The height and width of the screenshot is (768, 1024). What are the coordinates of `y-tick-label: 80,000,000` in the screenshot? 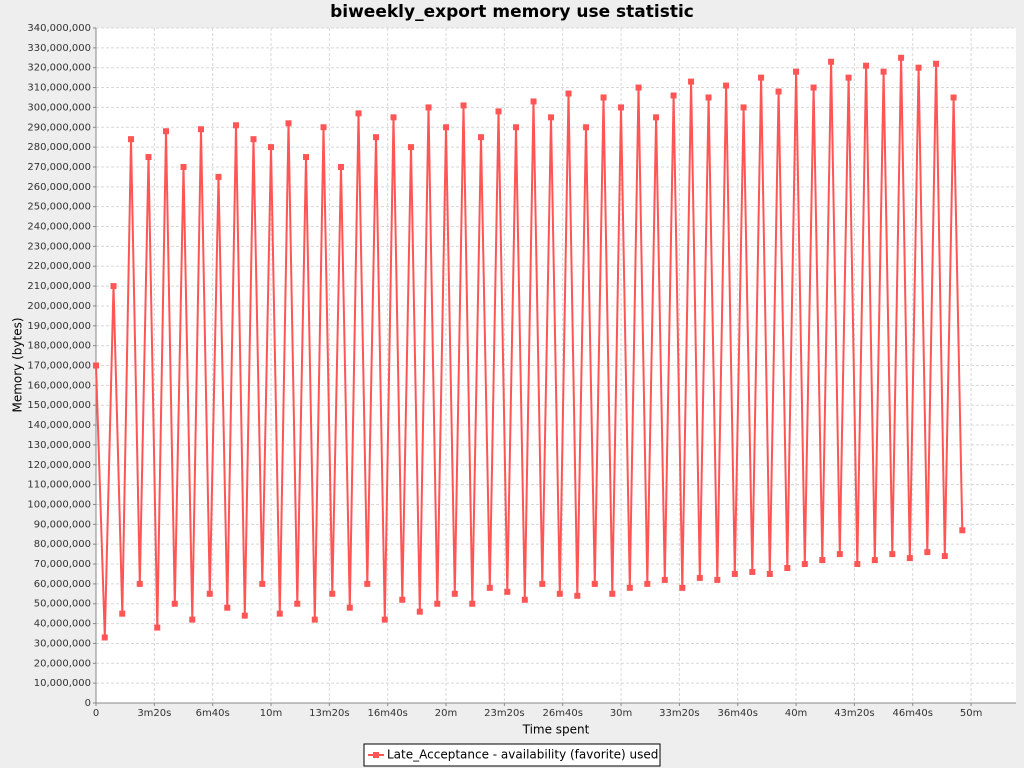 It's located at (62, 544).